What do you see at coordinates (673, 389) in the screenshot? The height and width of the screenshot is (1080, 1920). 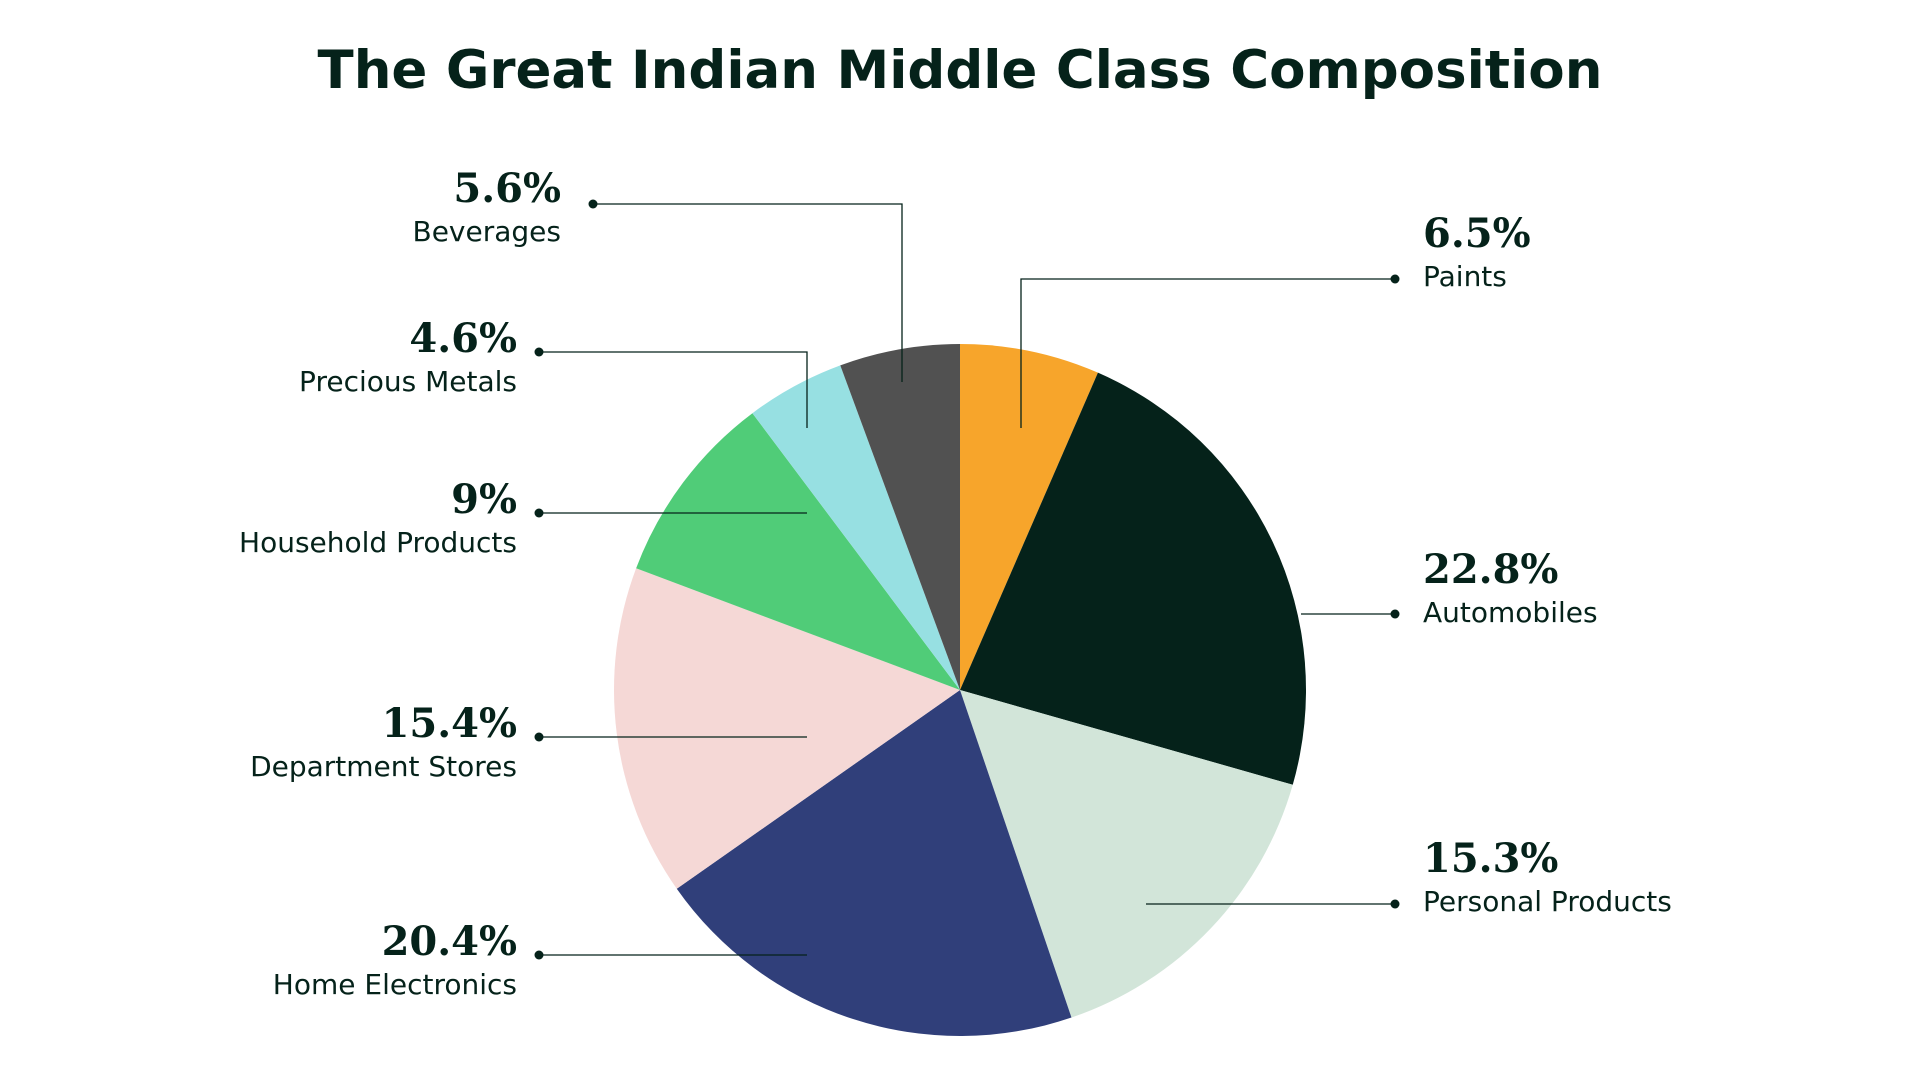 I see `leader-line-precious-metals` at bounding box center [673, 389].